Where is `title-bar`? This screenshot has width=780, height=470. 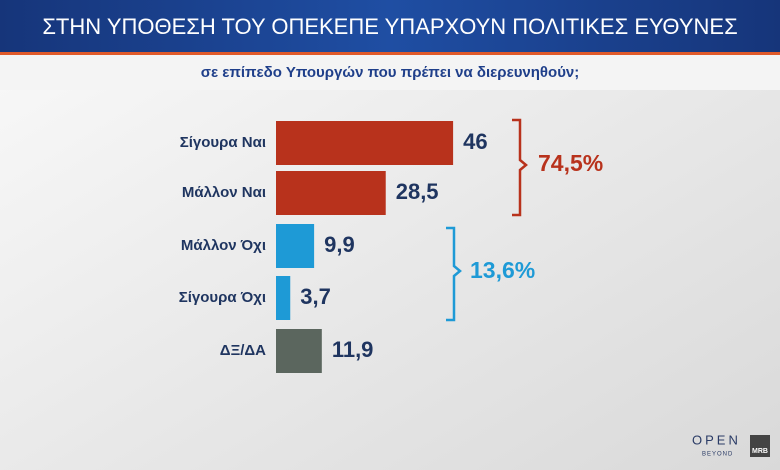 title-bar is located at coordinates (390, 26).